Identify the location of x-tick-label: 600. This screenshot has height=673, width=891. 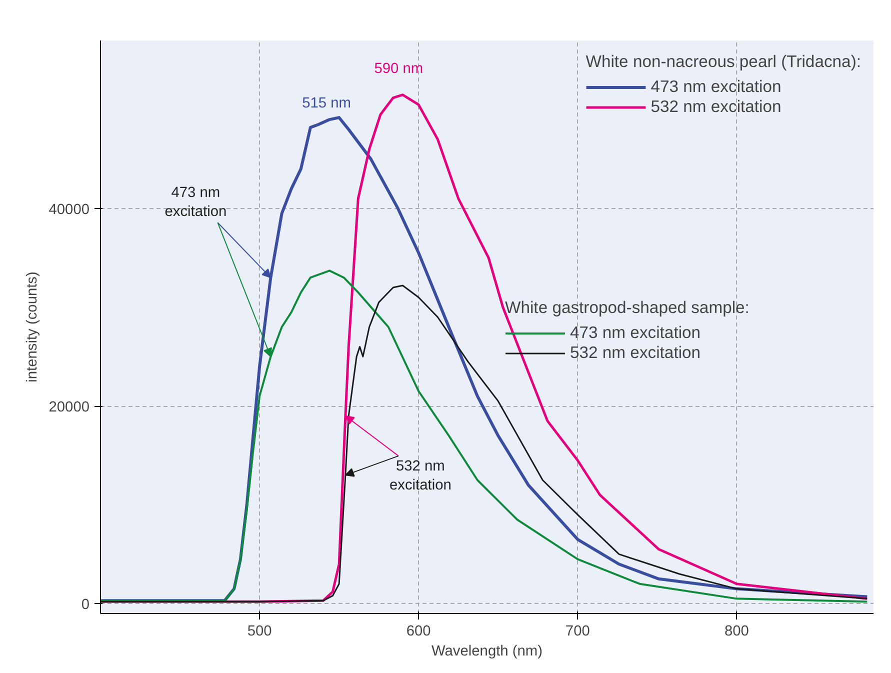
(418, 632).